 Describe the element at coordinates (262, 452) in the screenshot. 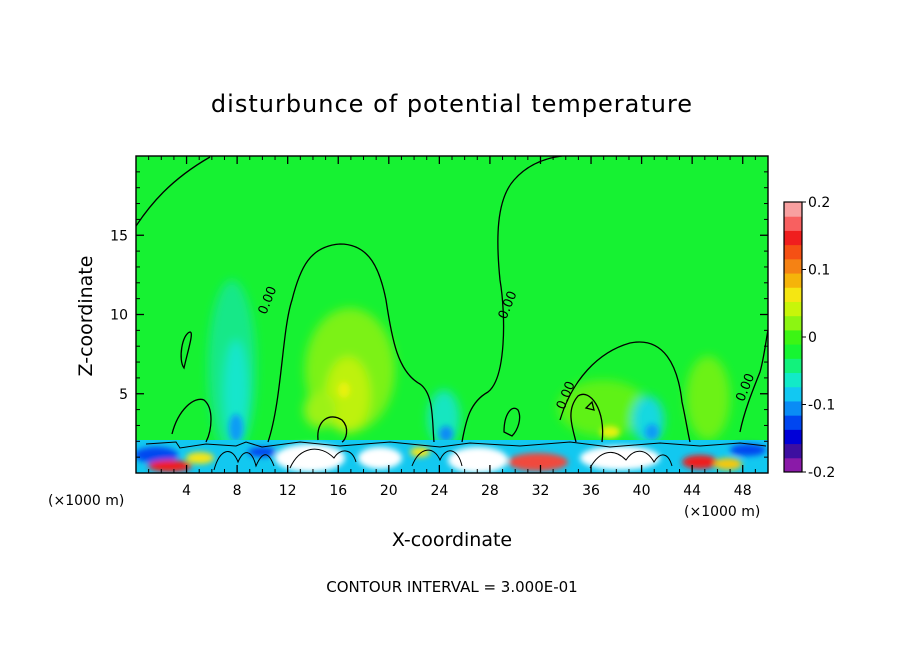

I see `bl-blue-mid` at that location.